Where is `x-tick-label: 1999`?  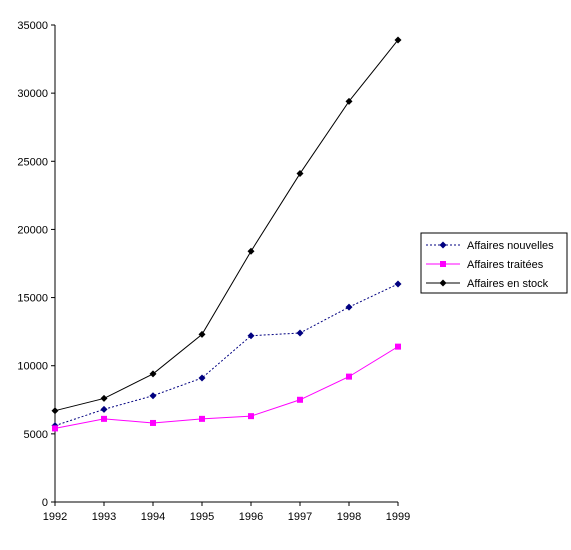
x-tick-label: 1999 is located at coordinates (398, 517).